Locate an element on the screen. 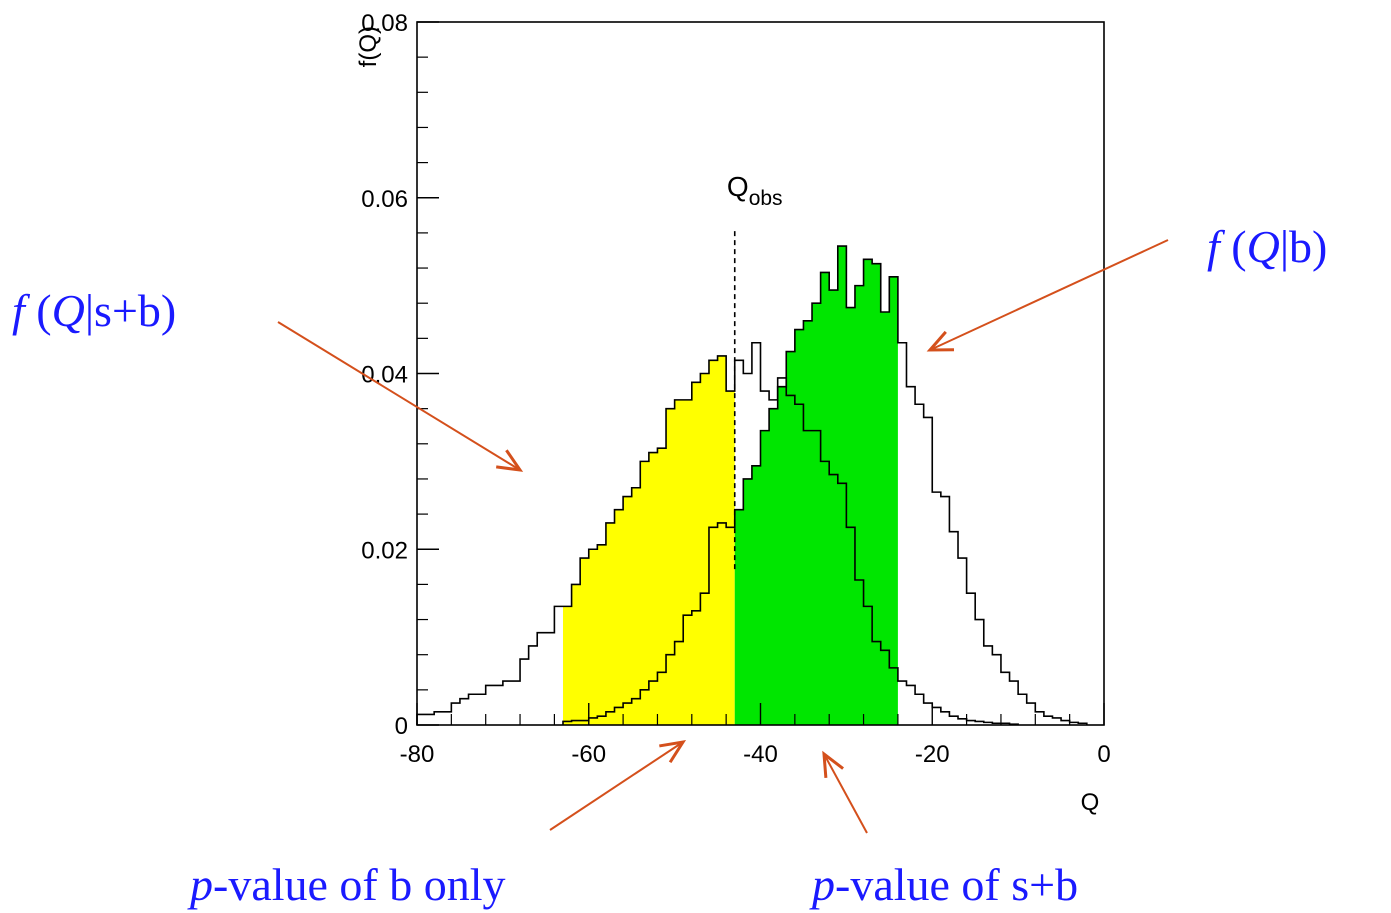 The width and height of the screenshot is (1391, 913). fill-region-s-plus-b is located at coordinates (816, 486).